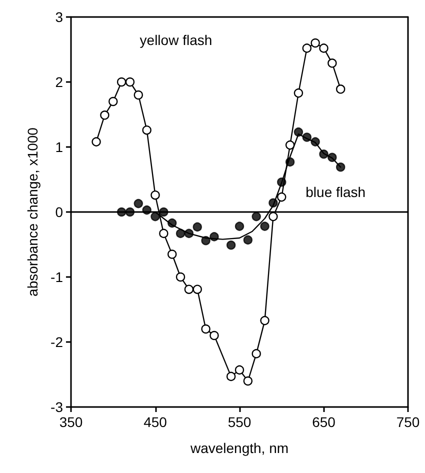 This screenshot has width=425, height=473. I want to click on y-tick-label: -3, so click(57, 407).